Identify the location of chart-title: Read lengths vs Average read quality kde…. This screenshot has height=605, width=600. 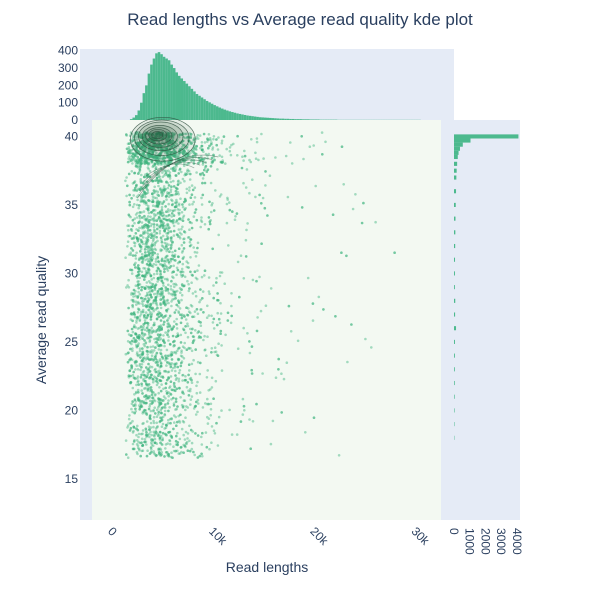
(300, 19).